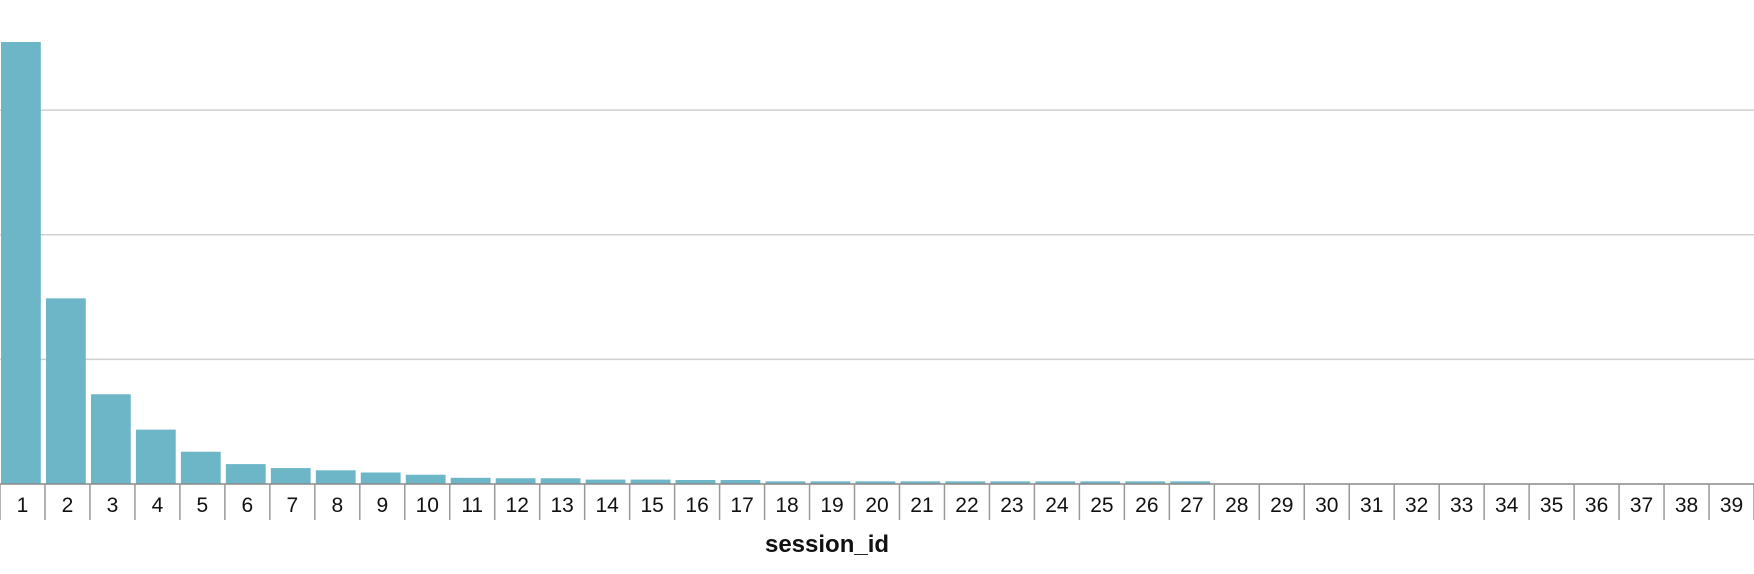 This screenshot has height=574, width=1754. Describe the element at coordinates (1416, 505) in the screenshot. I see `x-tick-label-32: 32` at that location.